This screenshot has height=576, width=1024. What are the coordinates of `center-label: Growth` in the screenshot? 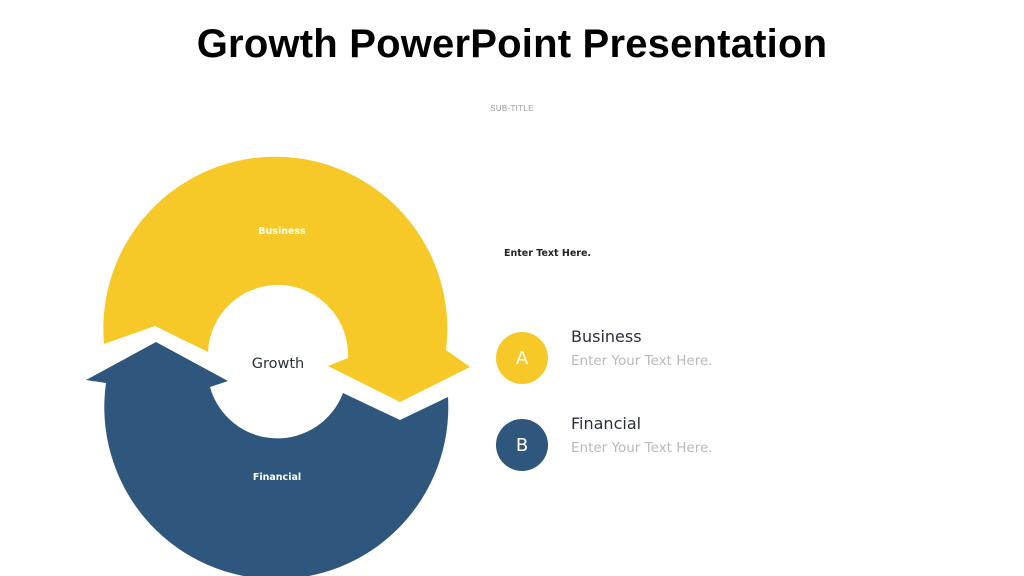 It's located at (278, 364).